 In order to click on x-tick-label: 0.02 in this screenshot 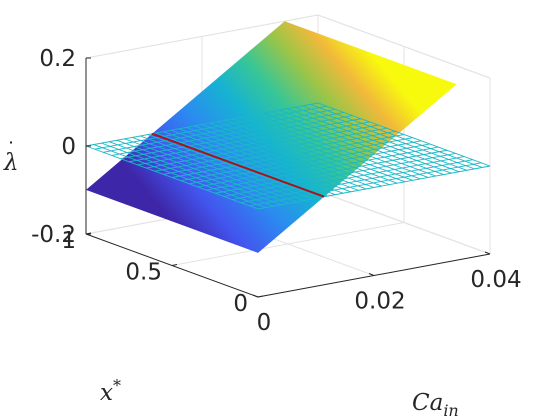, I will do `click(379, 302)`.